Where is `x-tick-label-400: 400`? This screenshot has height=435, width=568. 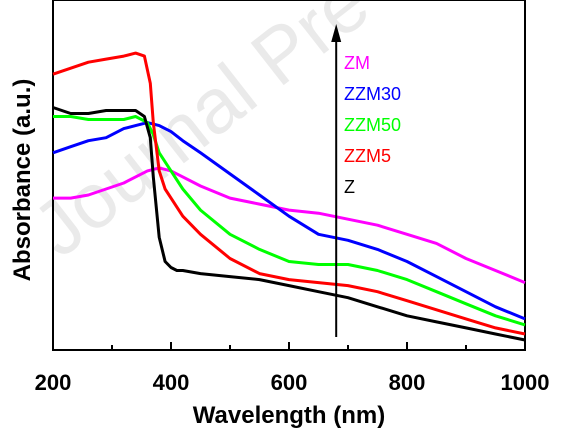
x-tick-label-400: 400 is located at coordinates (171, 382).